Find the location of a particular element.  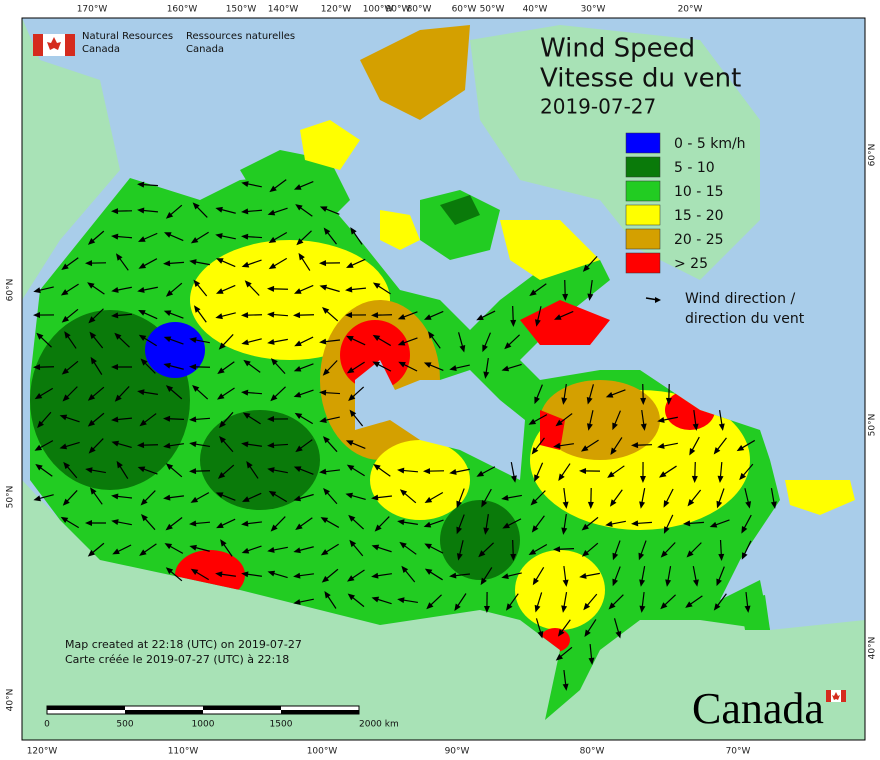

top-lon-label: 160°W is located at coordinates (182, 10).